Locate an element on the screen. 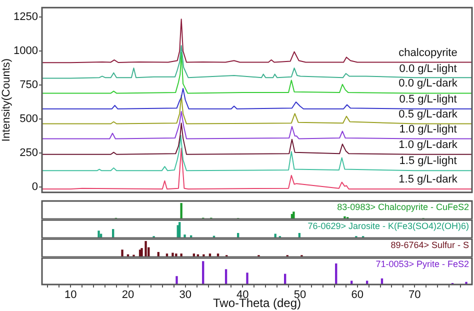 The image size is (474, 311). text: 89-6764> Sulfur - S is located at coordinates (429, 245).